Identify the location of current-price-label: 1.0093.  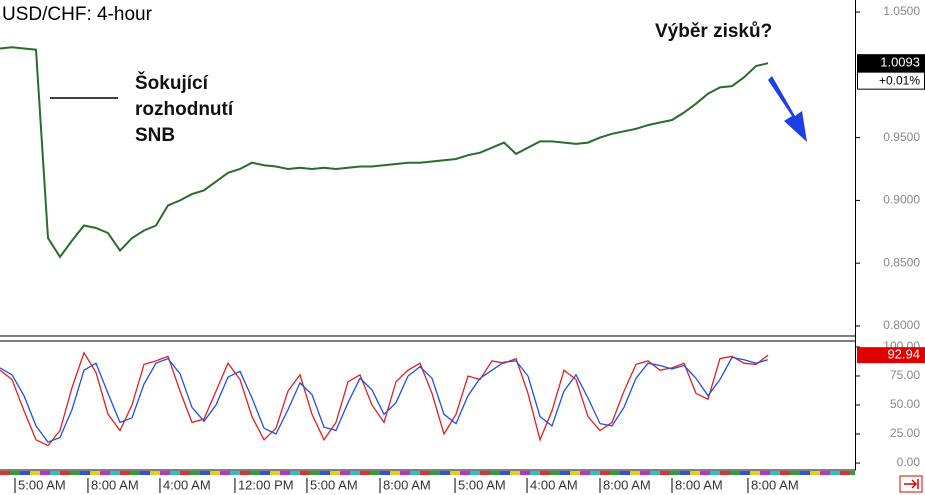
(900, 62).